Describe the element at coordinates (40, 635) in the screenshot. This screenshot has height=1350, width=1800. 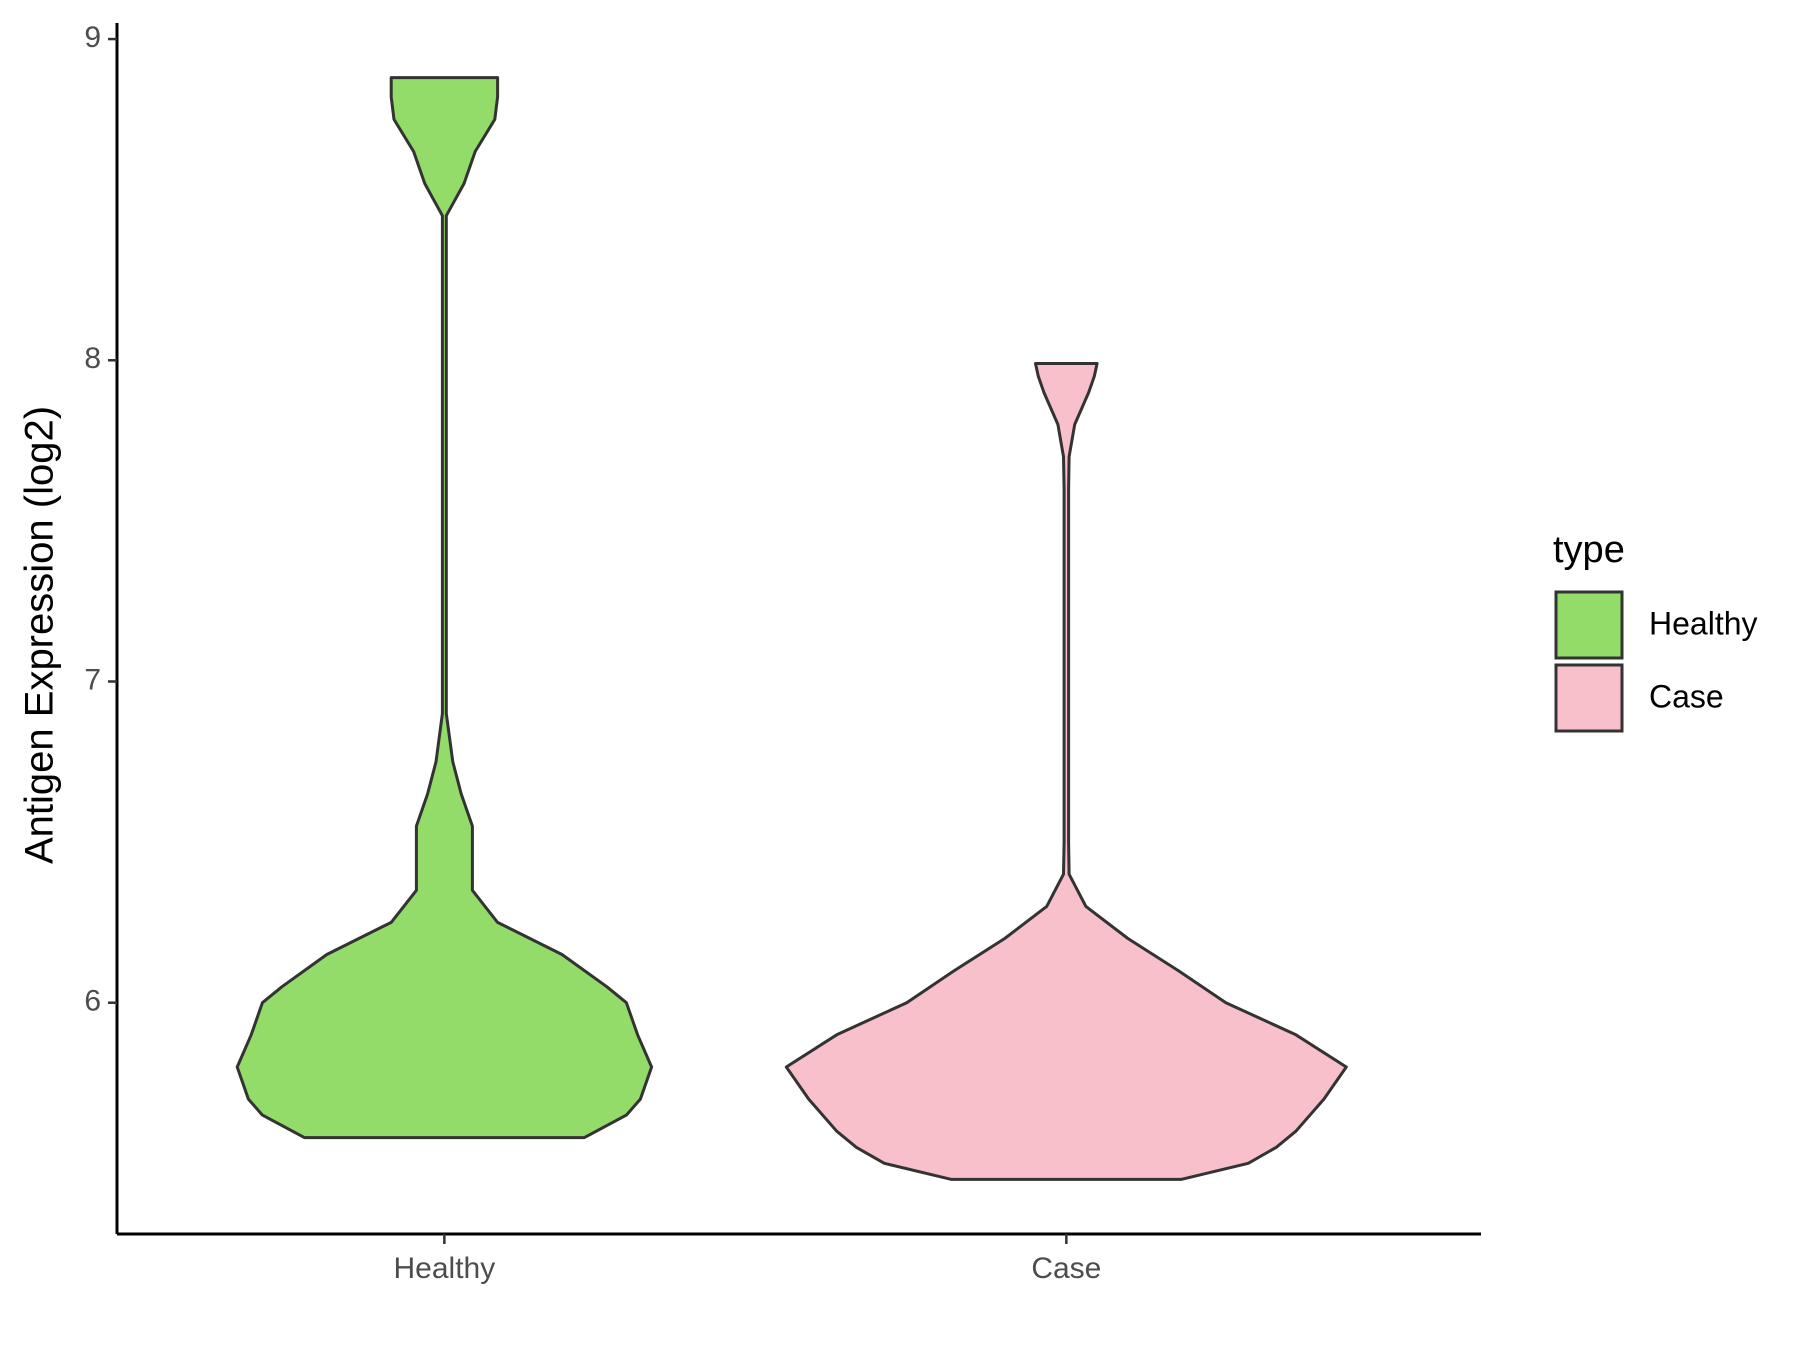
I see `y-axis-title: Antigen Expression (log2)` at that location.